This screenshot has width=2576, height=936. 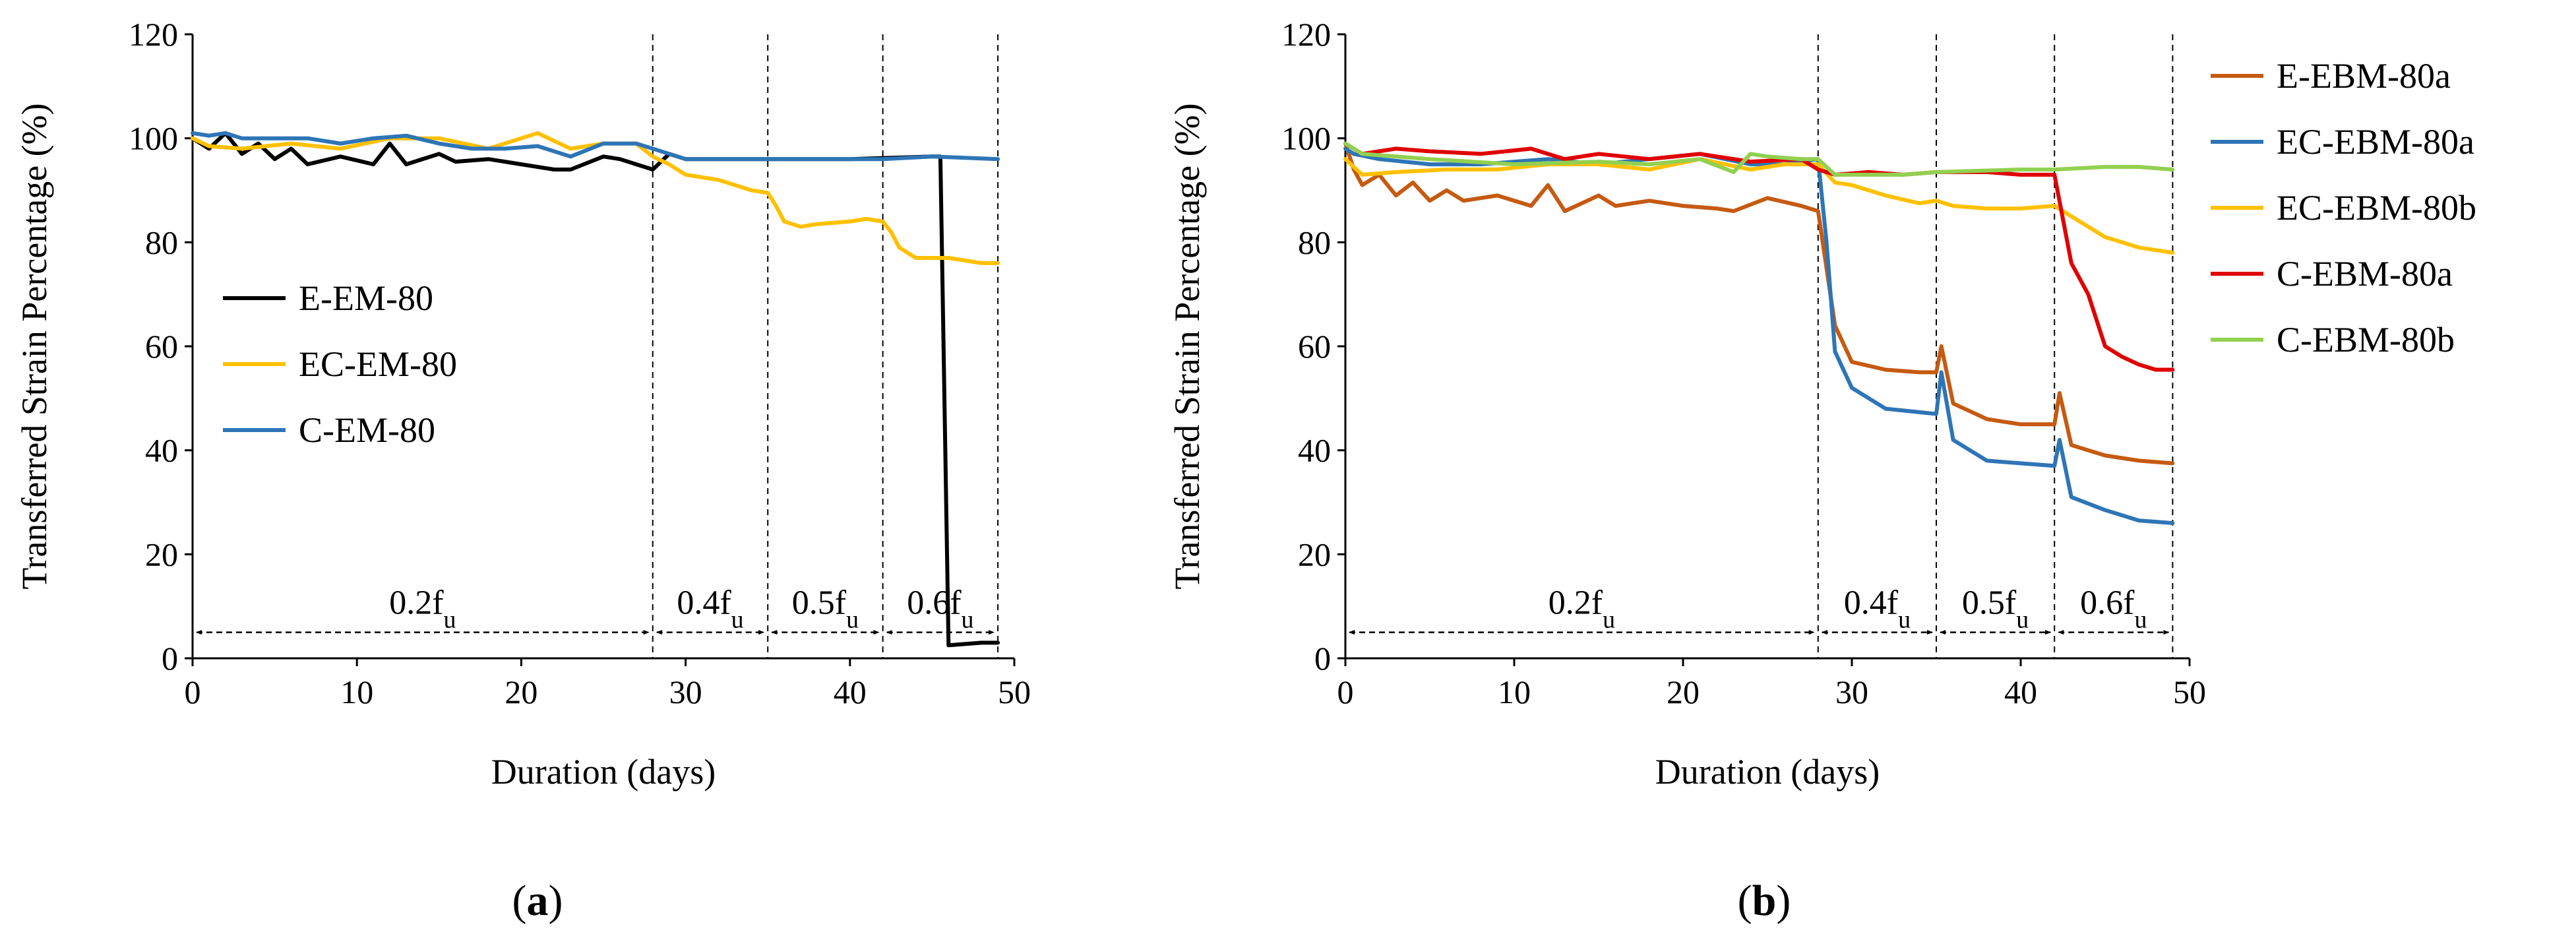 What do you see at coordinates (2375, 142) in the screenshot?
I see `legend-label: EC-EBM-80a` at bounding box center [2375, 142].